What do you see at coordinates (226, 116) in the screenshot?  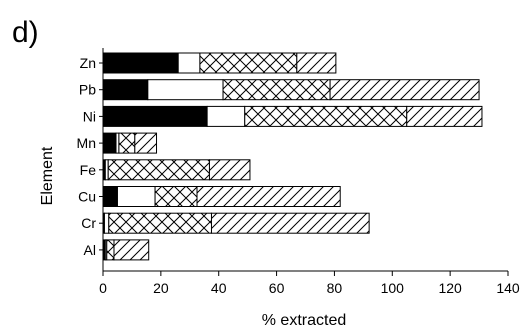 I see `bar-segment-ni-blank` at bounding box center [226, 116].